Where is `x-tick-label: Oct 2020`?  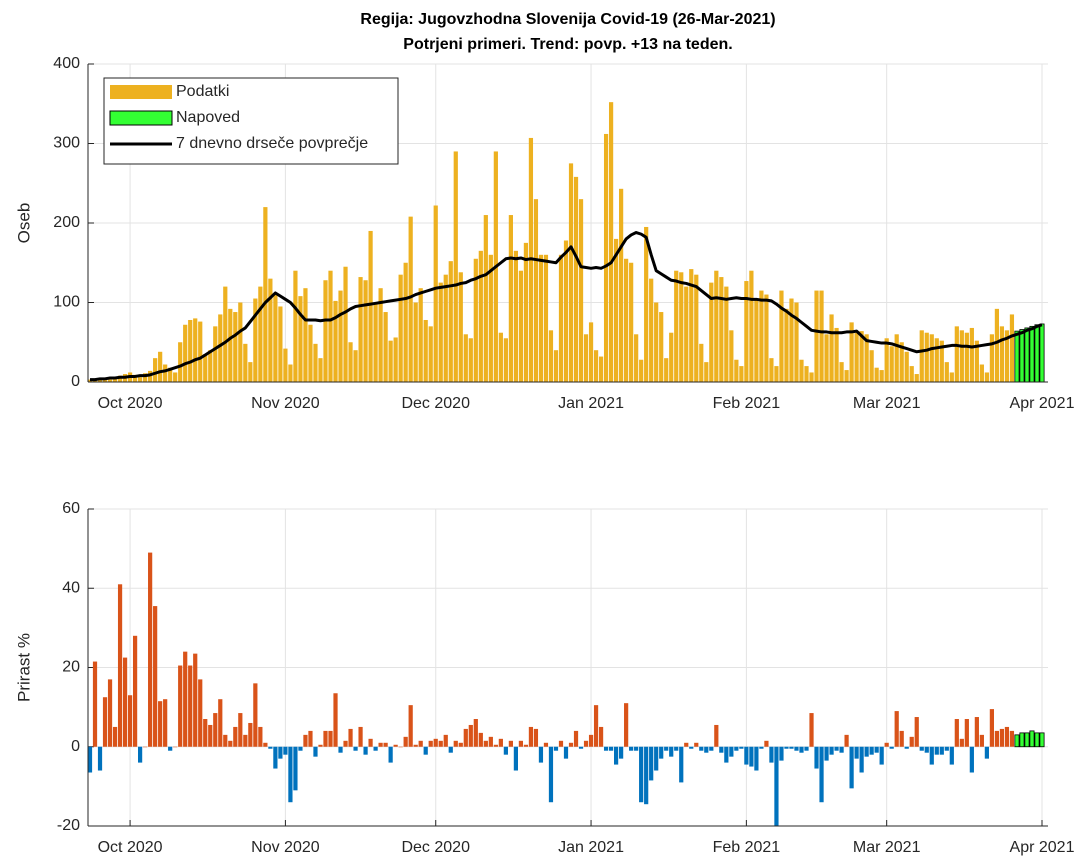 x-tick-label: Oct 2020 is located at coordinates (130, 847).